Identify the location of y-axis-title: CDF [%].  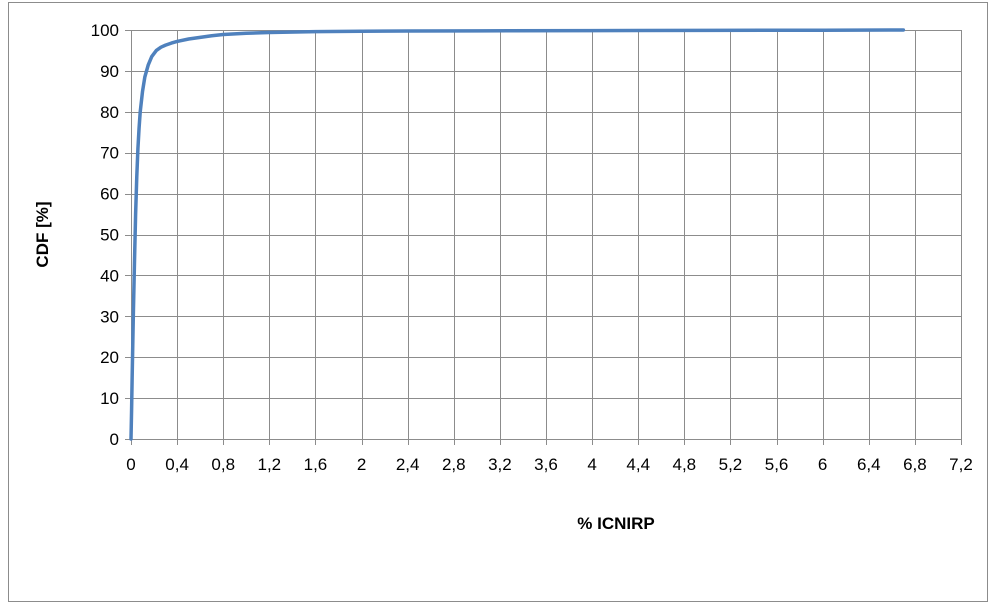
(42, 234).